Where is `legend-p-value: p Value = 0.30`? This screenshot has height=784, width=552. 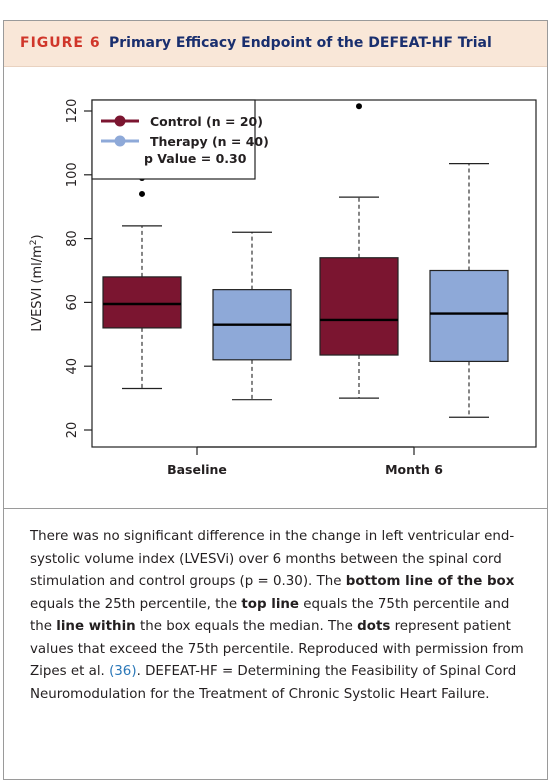 legend-p-value: p Value = 0.30 is located at coordinates (195, 158).